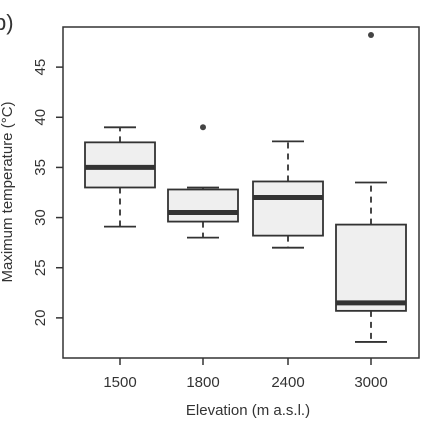 Image resolution: width=423 pixels, height=423 pixels. Describe the element at coordinates (119, 382) in the screenshot. I see `x-tick-label: 1500` at that location.